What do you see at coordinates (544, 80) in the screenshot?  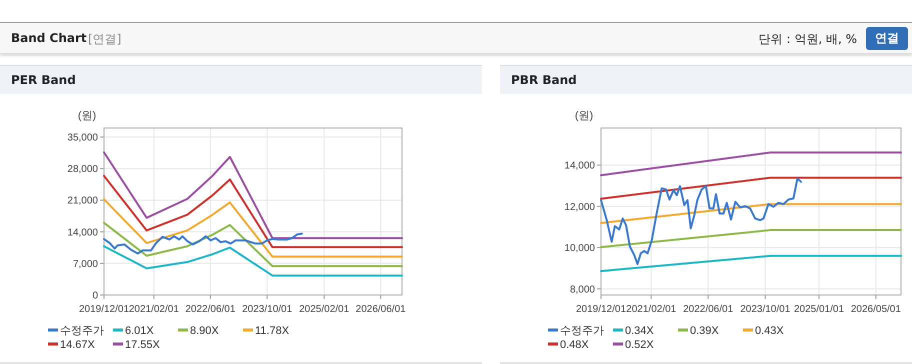 I see `chart-title: PBR Band` at bounding box center [544, 80].